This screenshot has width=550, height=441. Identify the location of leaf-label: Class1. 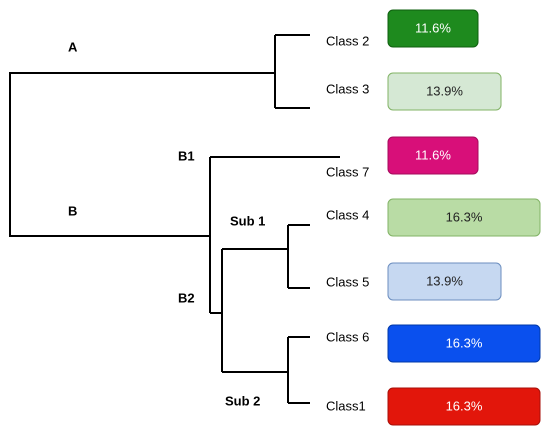
(346, 405).